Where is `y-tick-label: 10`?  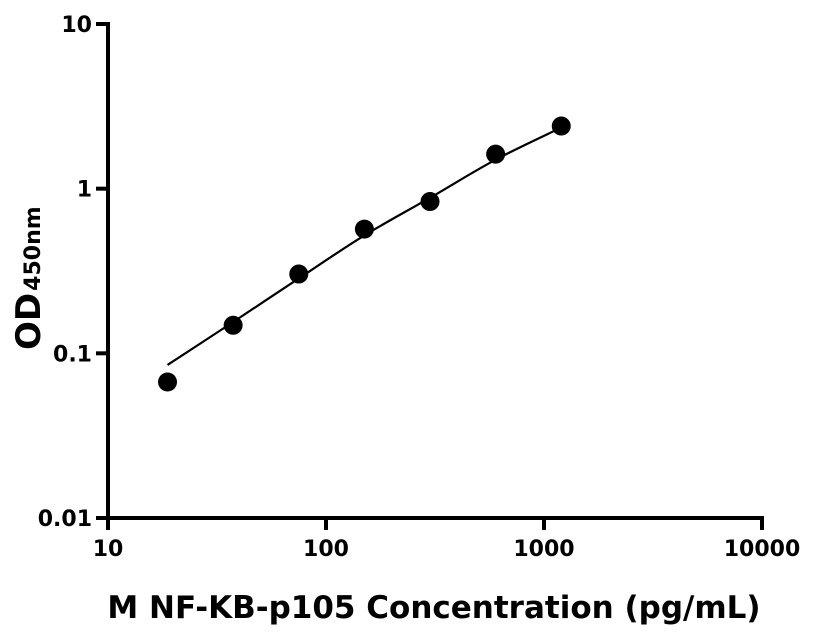
y-tick-label: 10 is located at coordinates (76, 25).